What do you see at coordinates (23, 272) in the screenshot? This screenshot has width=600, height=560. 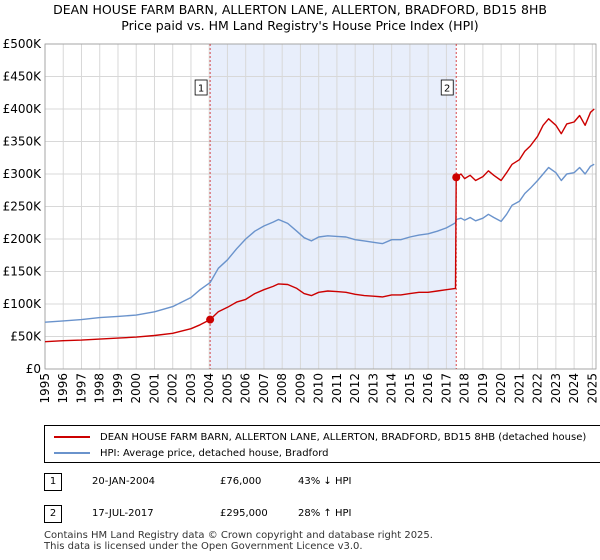 I see `y-tick-label: £150K` at bounding box center [23, 272].